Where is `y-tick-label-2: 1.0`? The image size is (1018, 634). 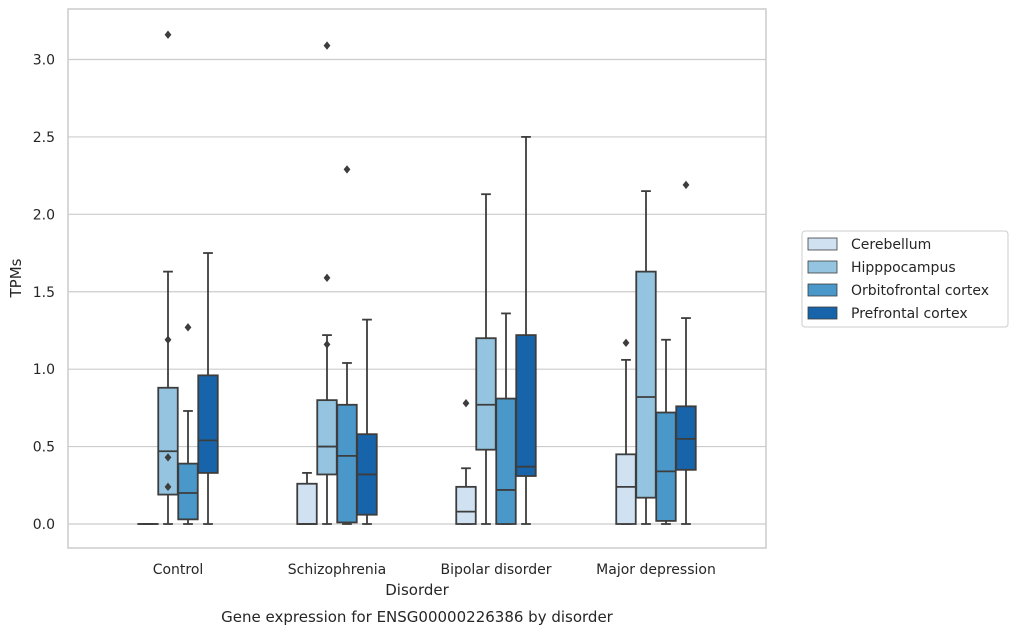
y-tick-label-2: 1.0 is located at coordinates (44, 370).